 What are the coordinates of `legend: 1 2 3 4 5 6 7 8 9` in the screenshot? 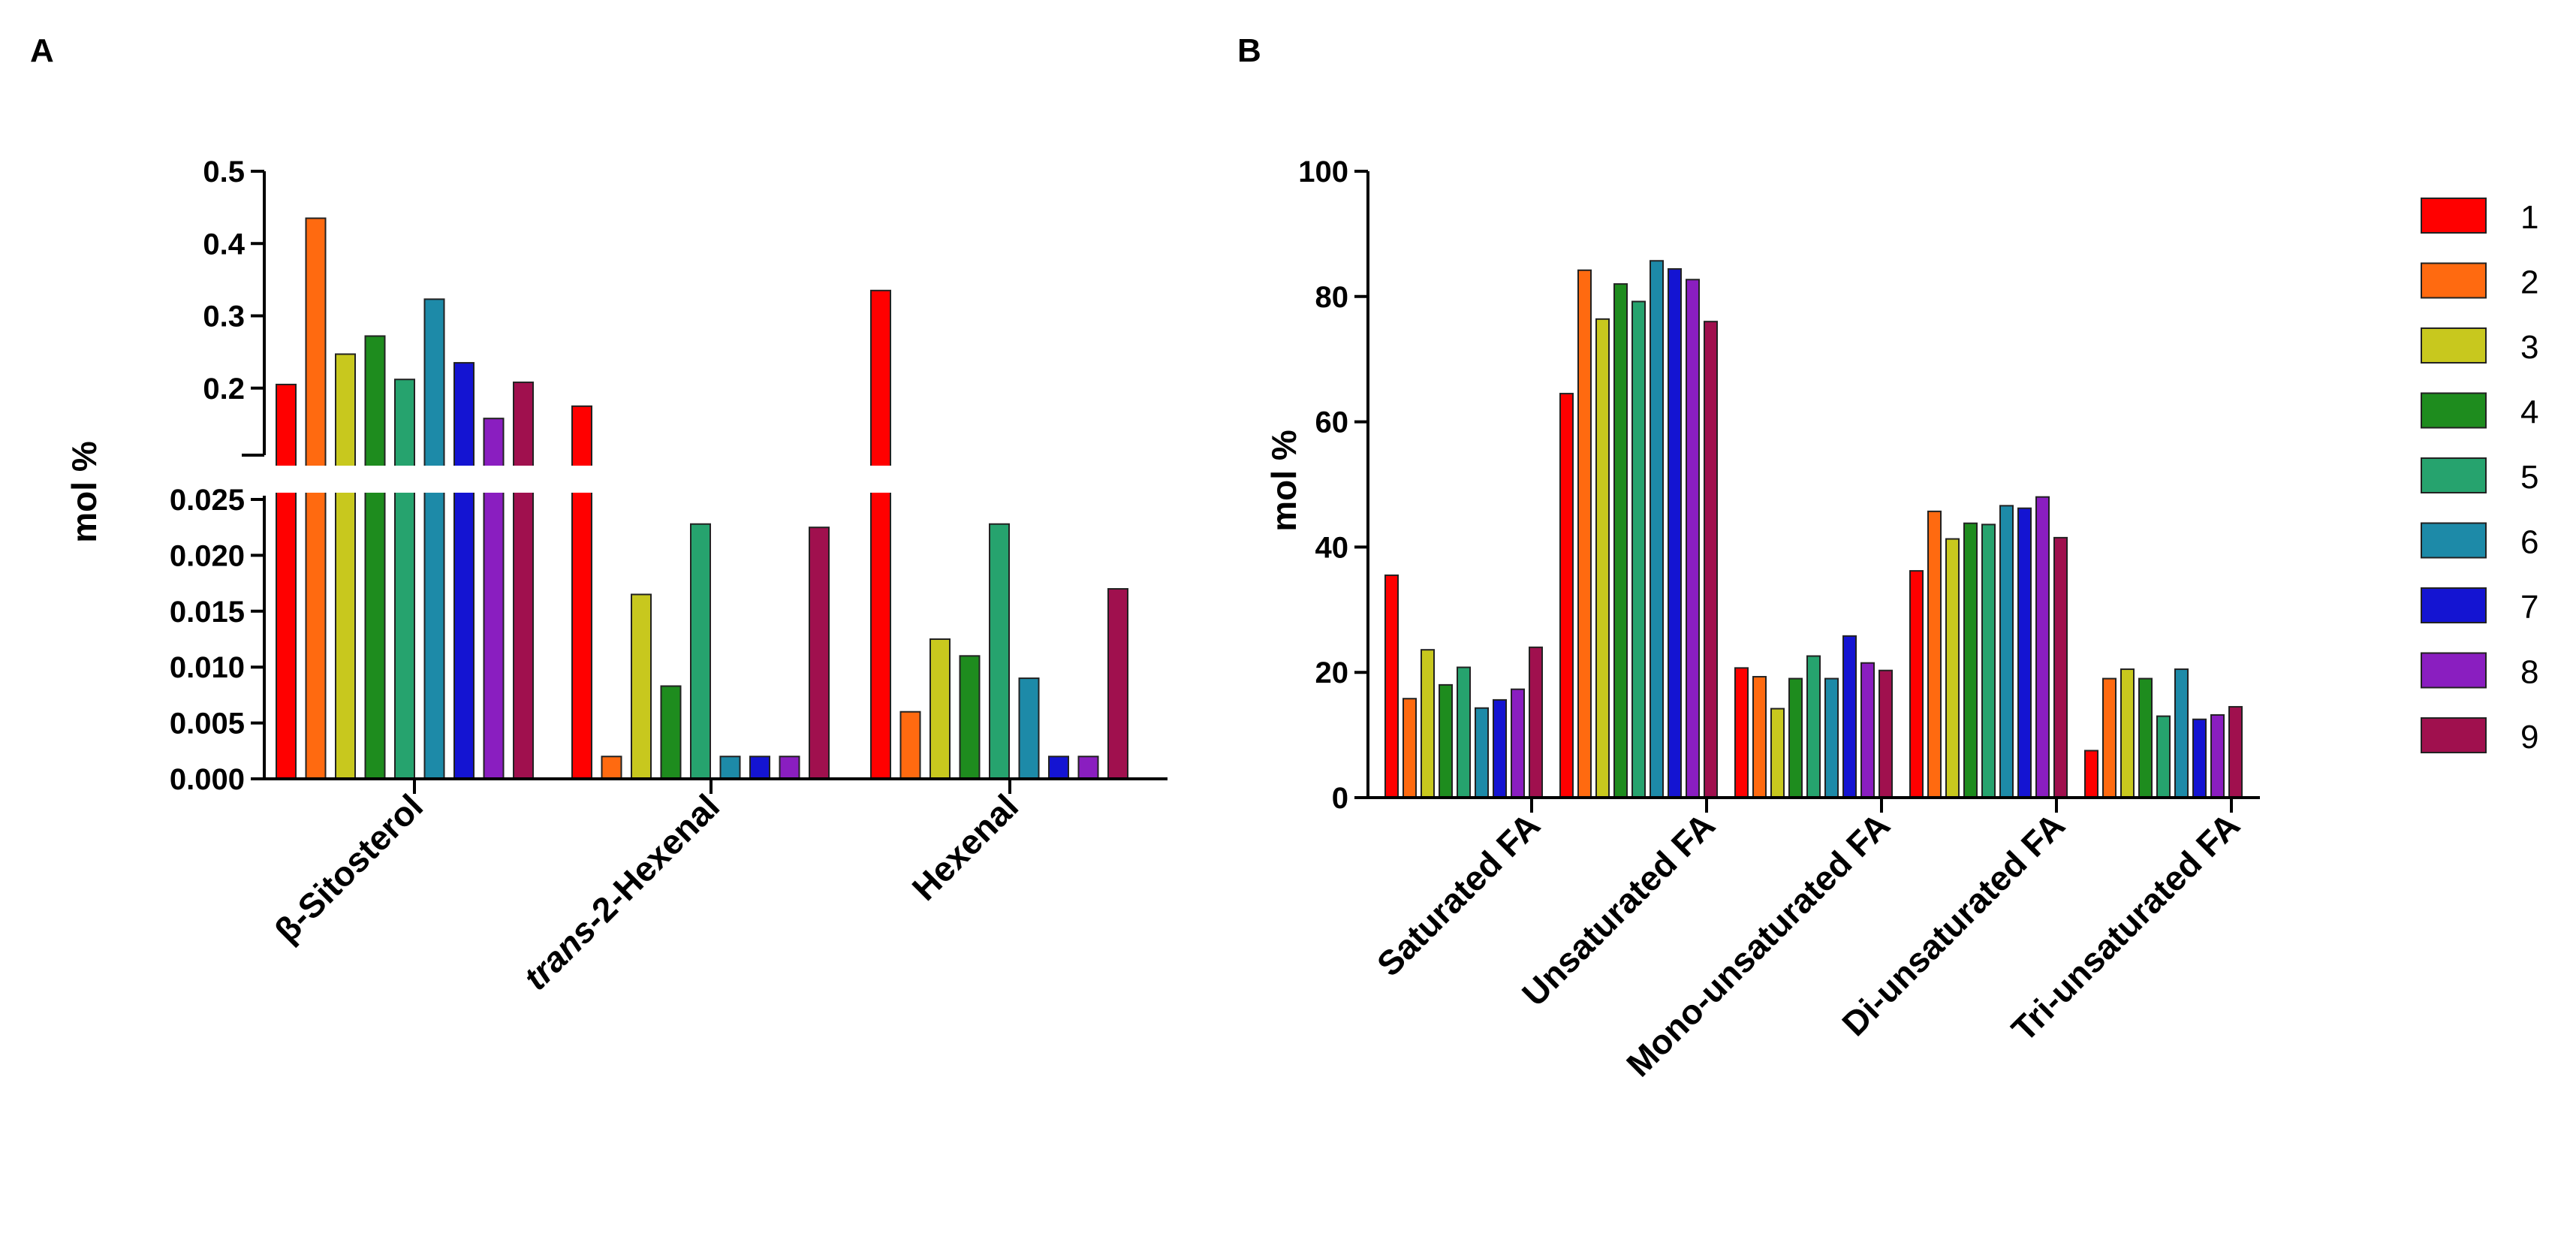 It's located at (2479, 477).